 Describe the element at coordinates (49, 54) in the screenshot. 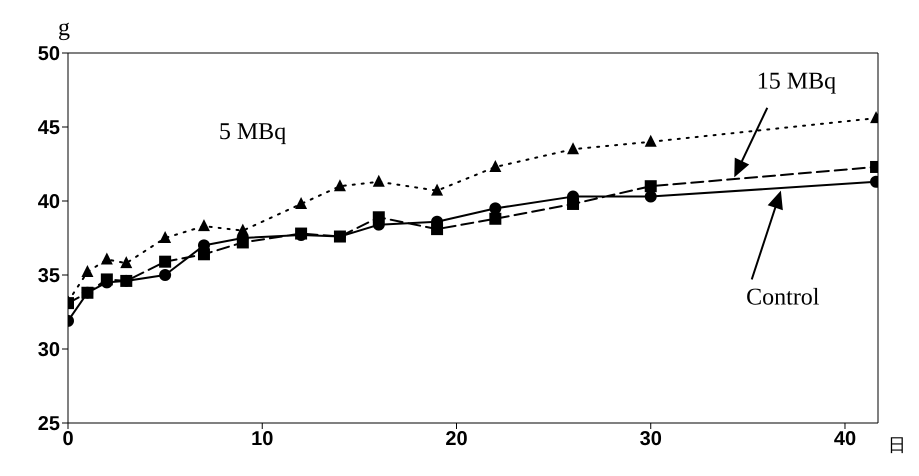

I see `y-tick-label: 50` at that location.